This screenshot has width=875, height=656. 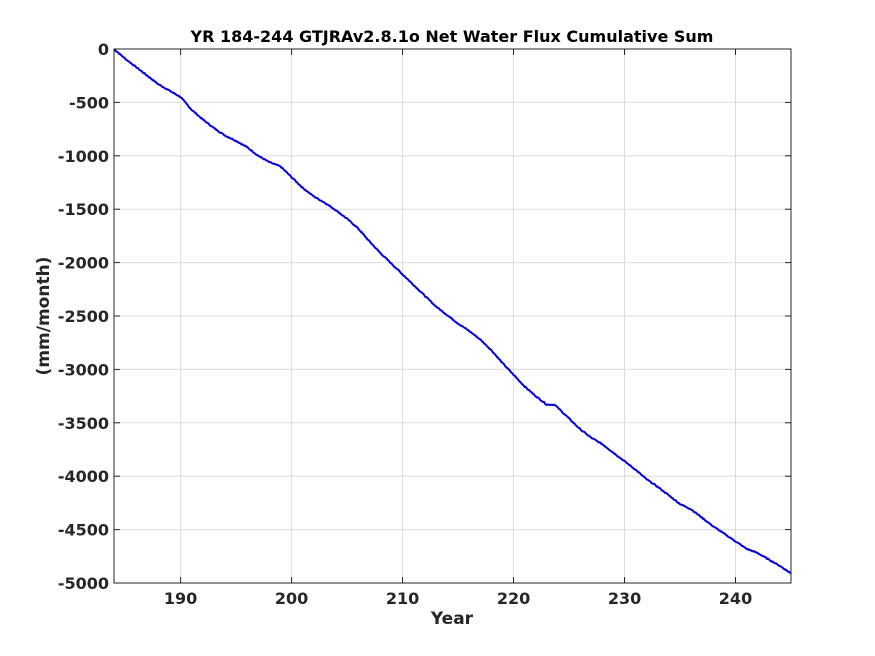 I want to click on x-axis-label: Year, so click(x=452, y=619).